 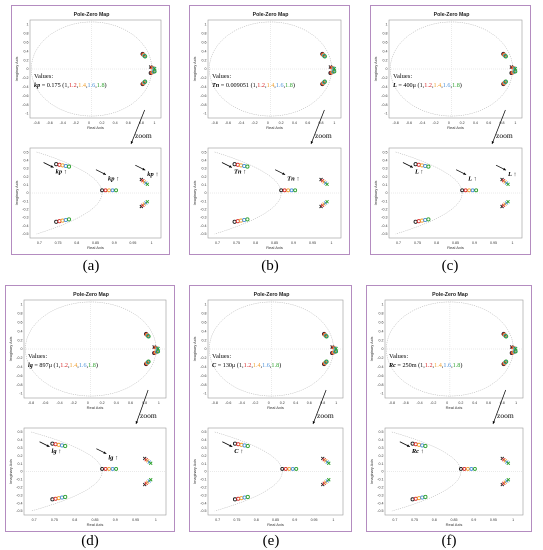 What do you see at coordinates (333, 520) in the screenshot?
I see `panel-e-zoom-xtick: 1` at bounding box center [333, 520].